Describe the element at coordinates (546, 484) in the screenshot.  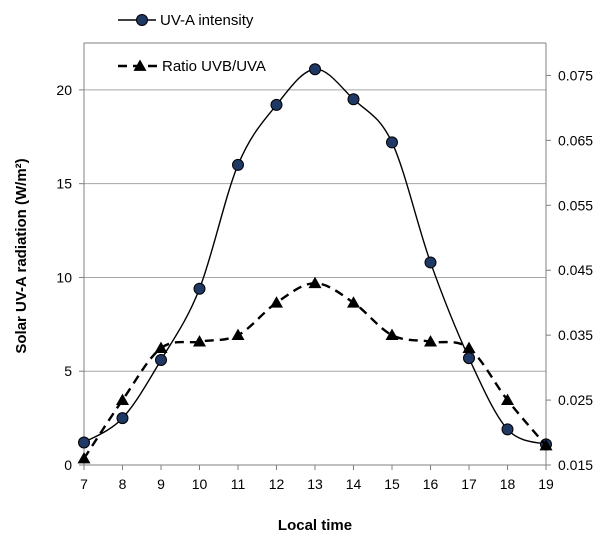
I see `x-tick-label: 19` at that location.